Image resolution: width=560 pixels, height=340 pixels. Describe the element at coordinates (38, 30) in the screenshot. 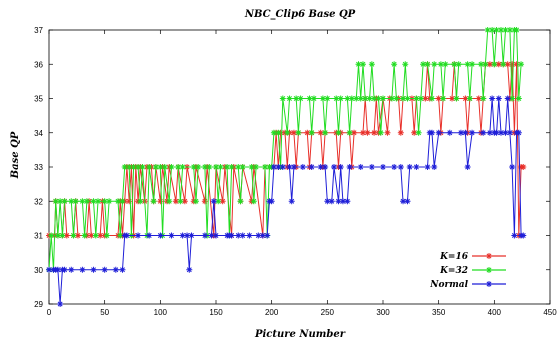

I see `y-tick-label: 37` at that location.